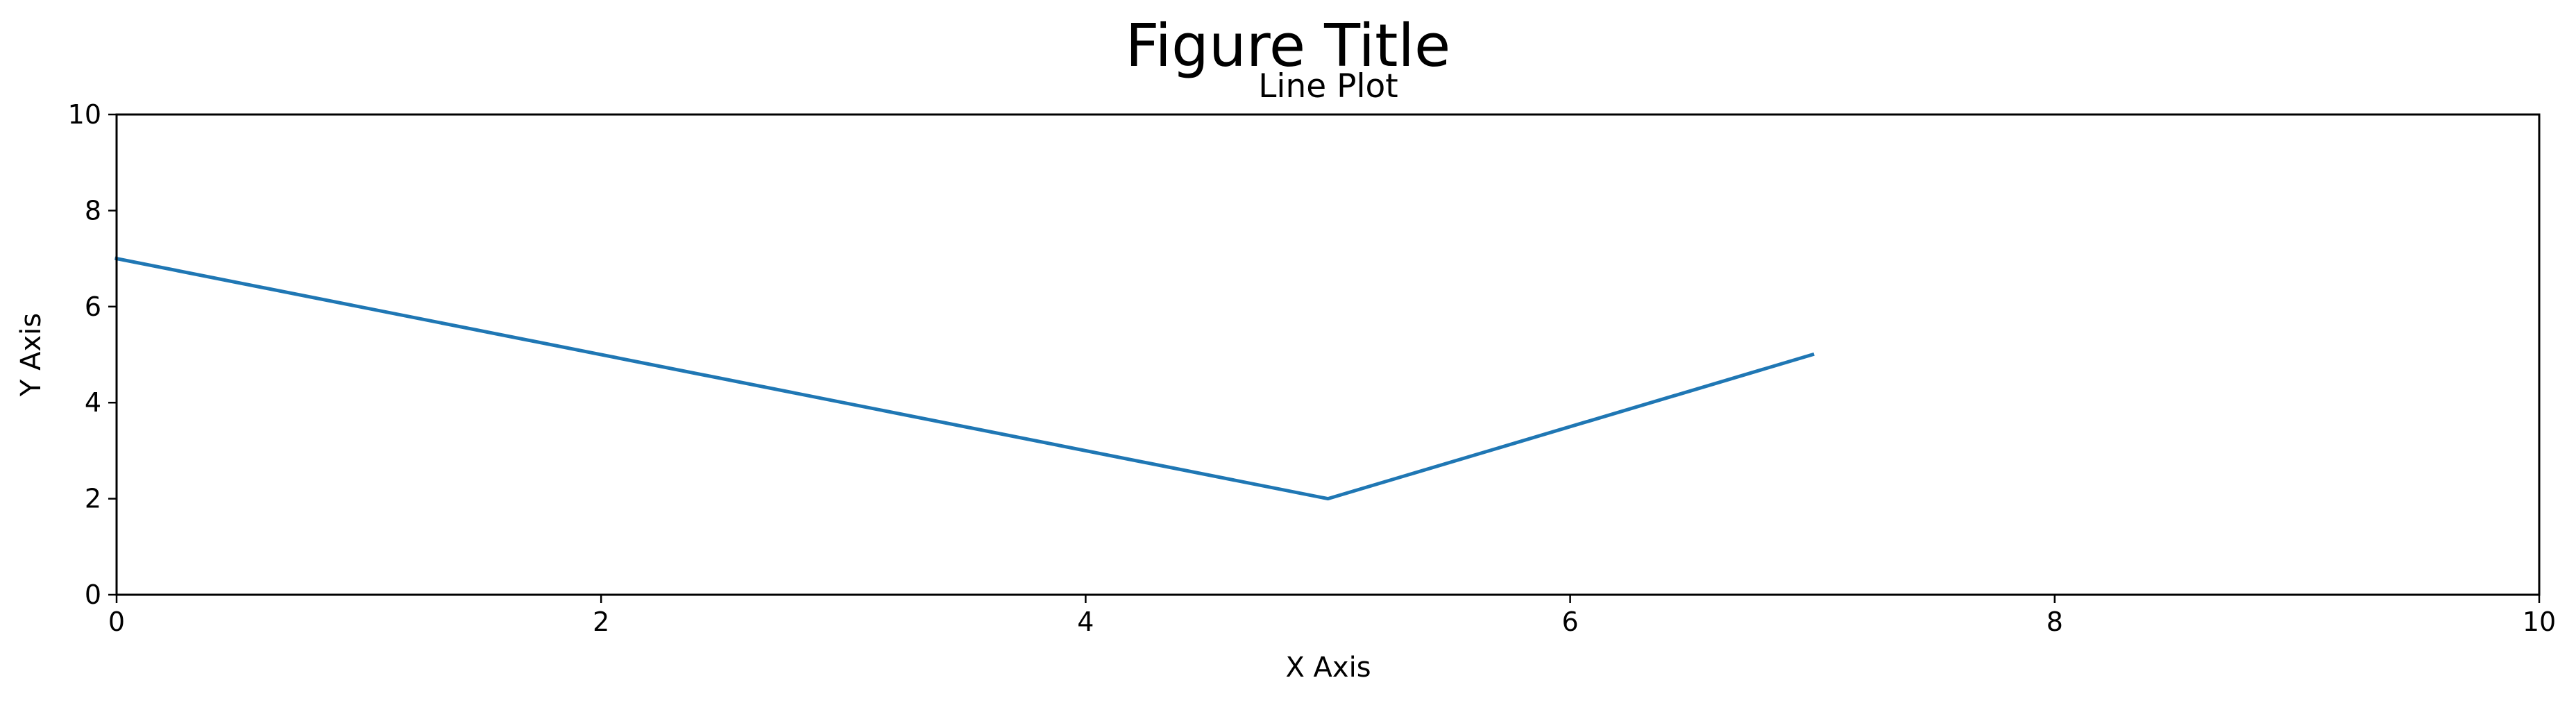 This screenshot has width=2576, height=703. Describe the element at coordinates (601, 622) in the screenshot. I see `x-tick-label: 2` at that location.